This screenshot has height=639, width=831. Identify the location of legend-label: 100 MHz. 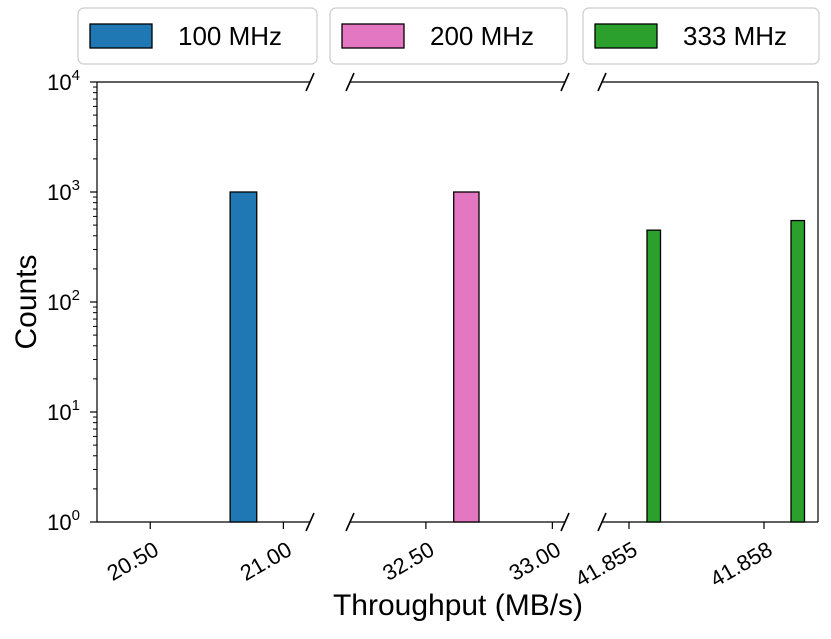
(230, 36).